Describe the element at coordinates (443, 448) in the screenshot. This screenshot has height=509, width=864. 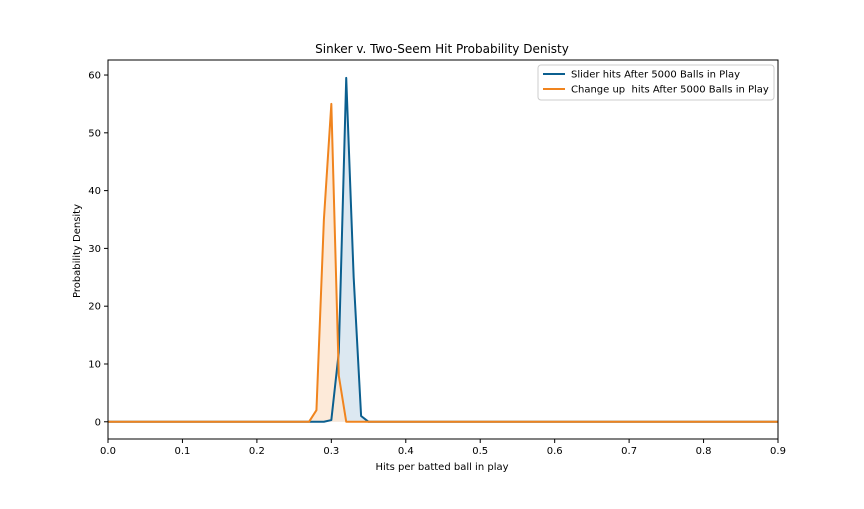
I see `x-axis: 0.0 0.1 0.2 0.3 0.4 0.5 0.6 0.7 0.8 0.9` at that location.